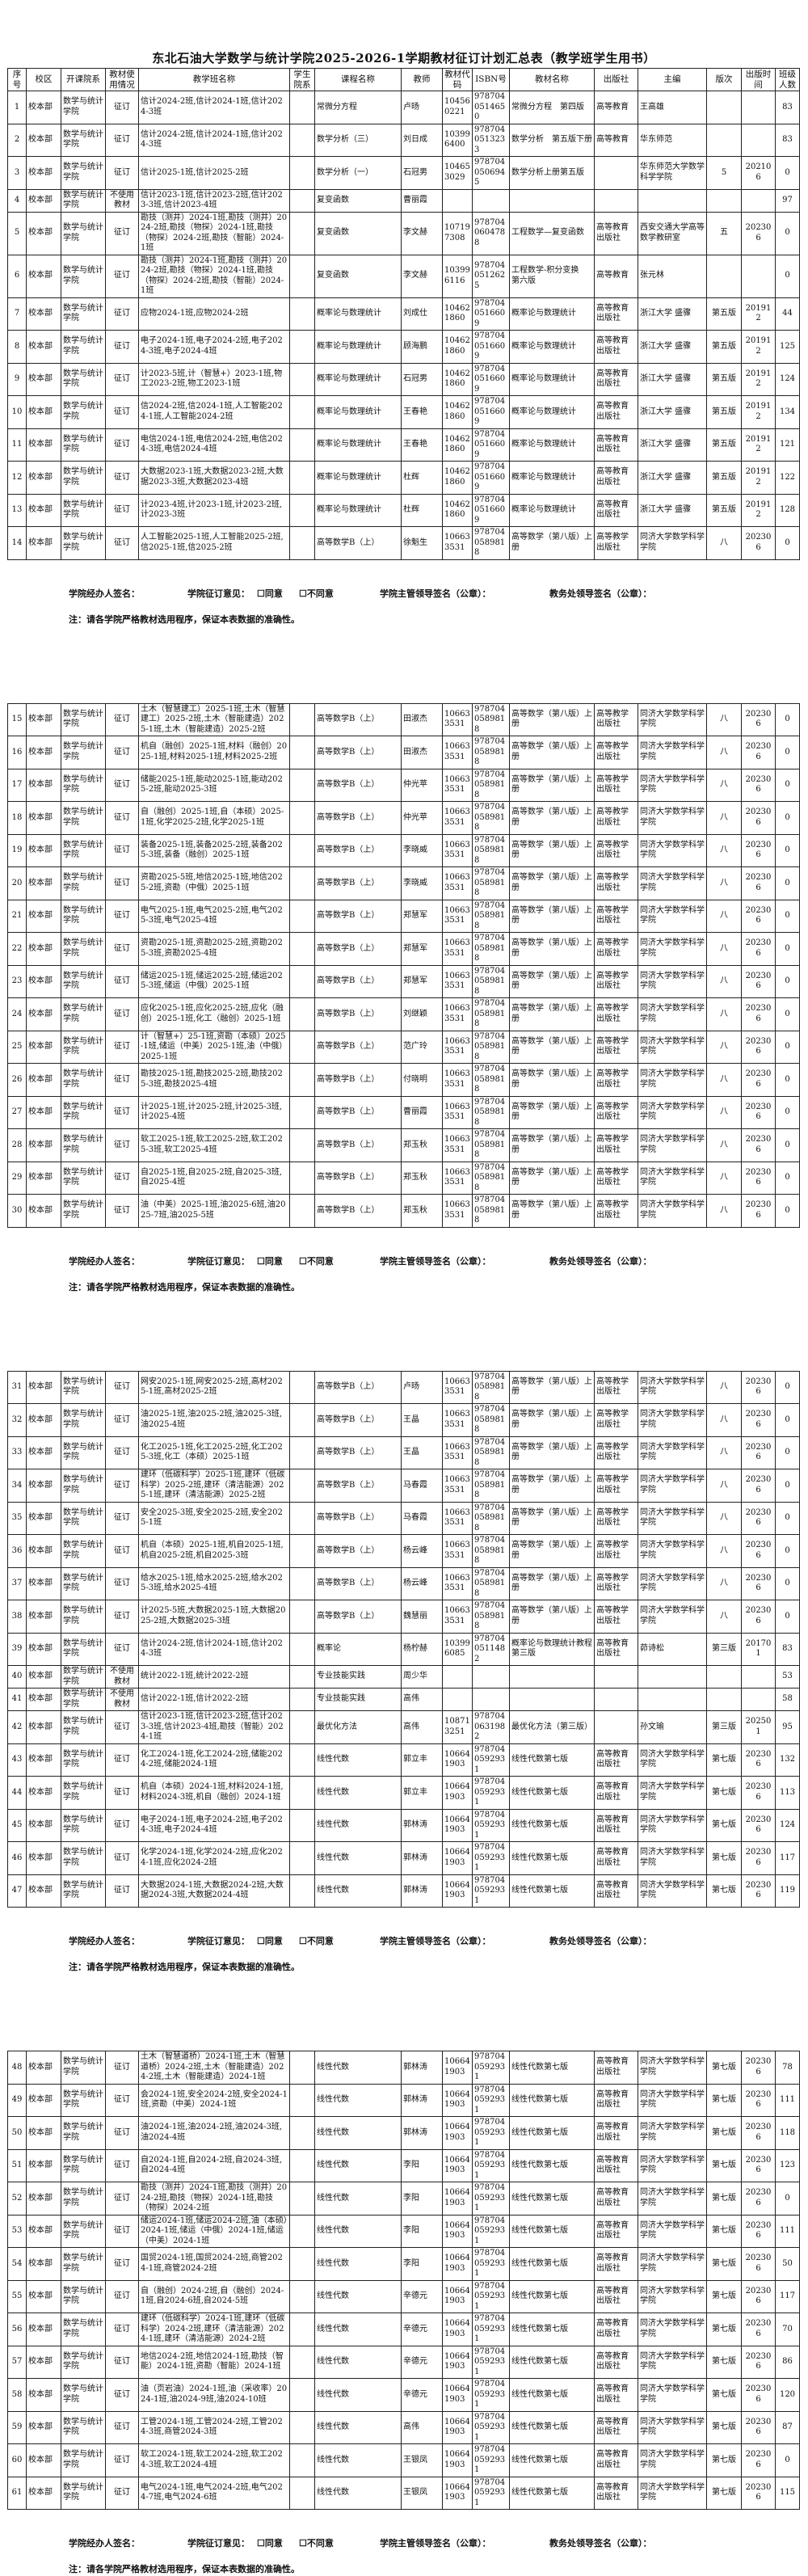  Describe the element at coordinates (457, 1677) in the screenshot. I see `textbook-code-cell` at that location.